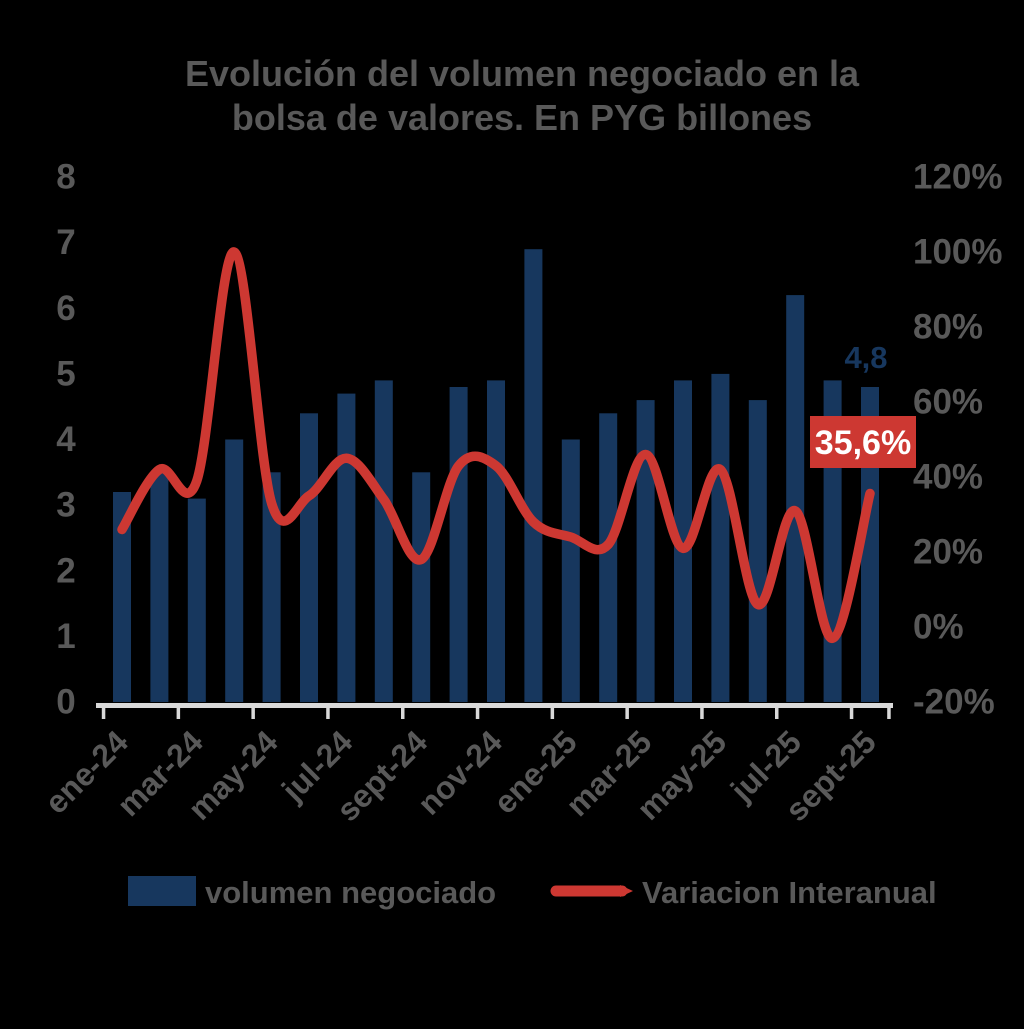  I want to click on last-bar-value-label: 4,8, so click(865, 357).